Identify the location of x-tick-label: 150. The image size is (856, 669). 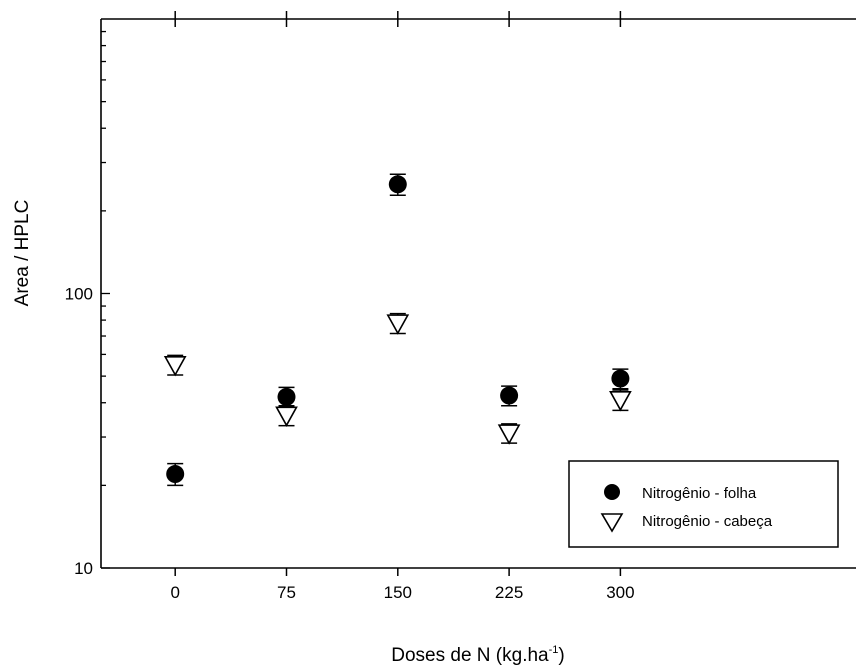
(398, 592).